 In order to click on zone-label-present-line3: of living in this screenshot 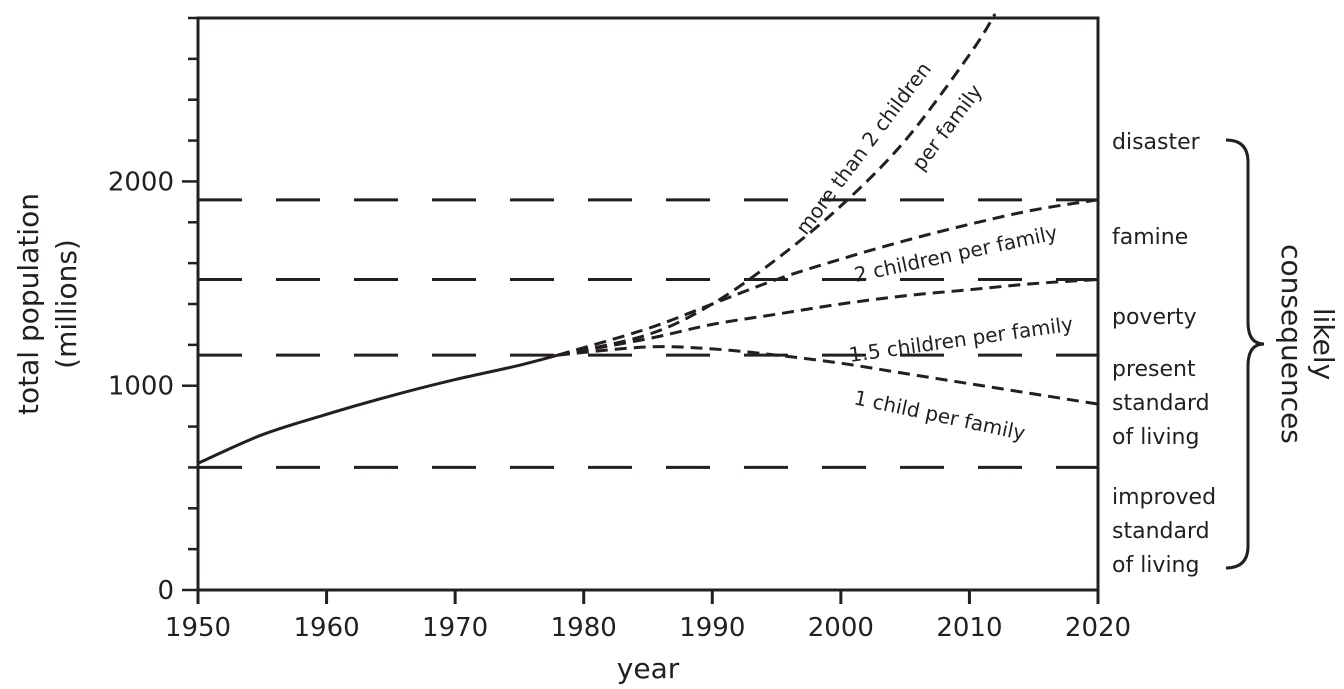, I will do `click(1155, 437)`.